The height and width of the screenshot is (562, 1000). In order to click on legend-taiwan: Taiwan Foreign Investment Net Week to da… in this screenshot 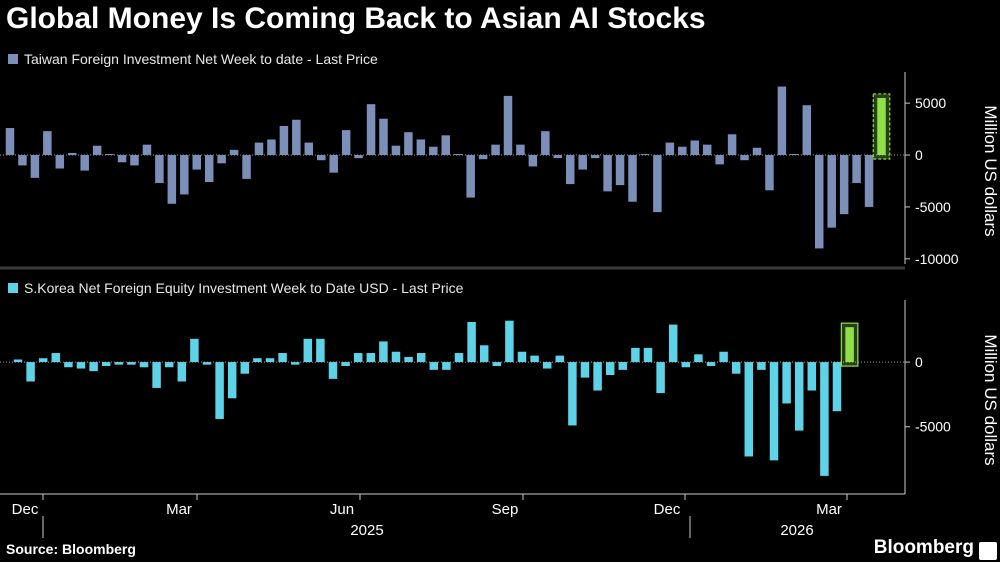, I will do `click(193, 59)`.